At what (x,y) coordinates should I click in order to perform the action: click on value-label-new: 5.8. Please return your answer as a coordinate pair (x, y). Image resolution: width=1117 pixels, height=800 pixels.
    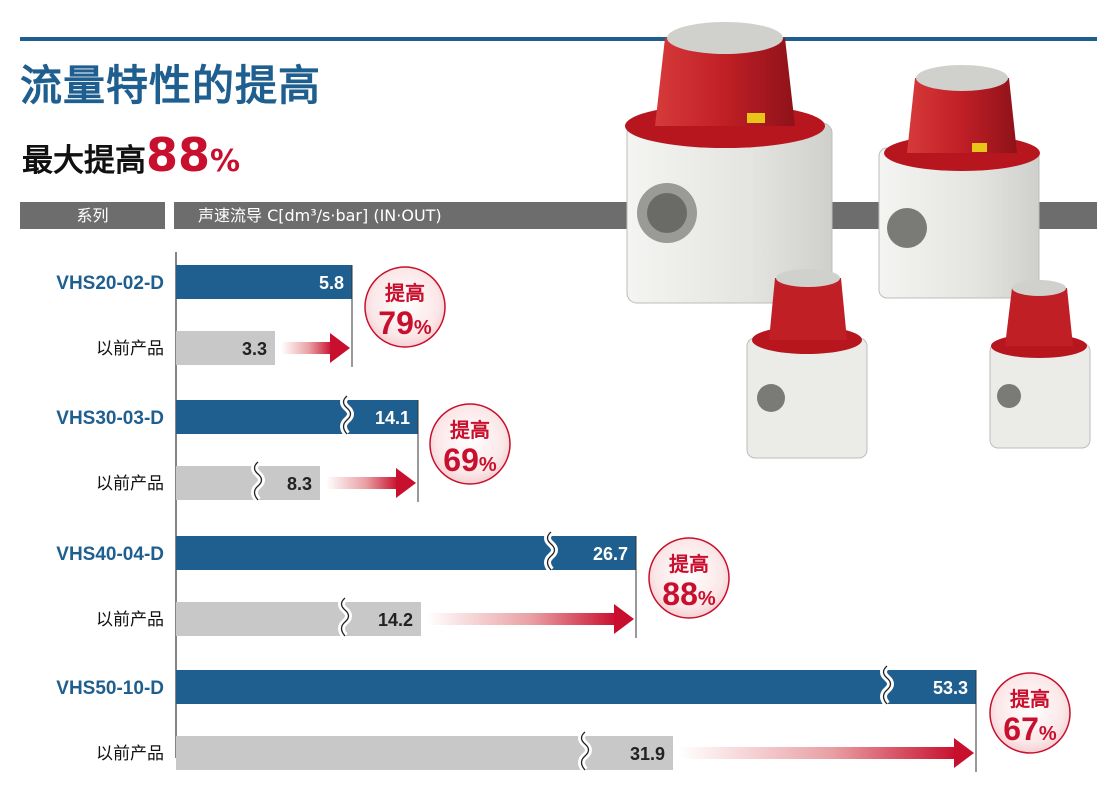
    Looking at the image, I should click on (331, 283).